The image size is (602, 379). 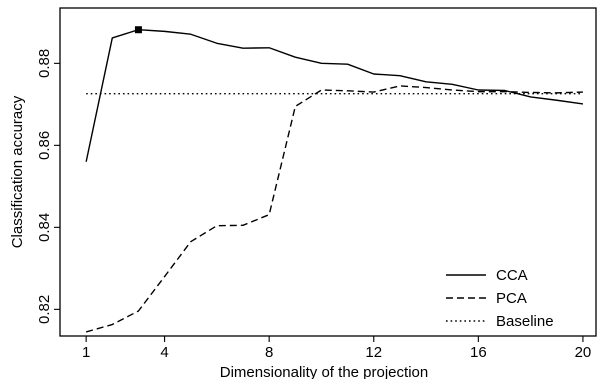 What do you see at coordinates (164, 352) in the screenshot?
I see `x-tick-label-4: 4` at bounding box center [164, 352].